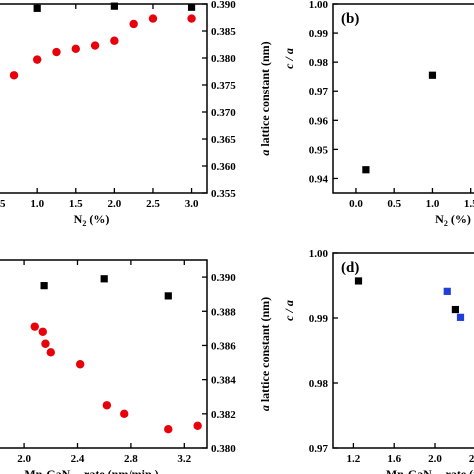 Image resolution: width=474 pixels, height=474 pixels. I want to click on y2-tick-label-a-4: 0.375, so click(223, 86).